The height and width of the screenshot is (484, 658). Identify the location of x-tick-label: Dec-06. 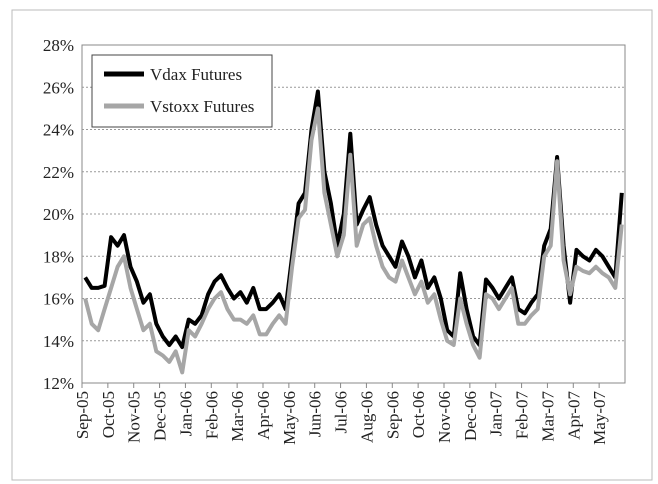
(470, 416).